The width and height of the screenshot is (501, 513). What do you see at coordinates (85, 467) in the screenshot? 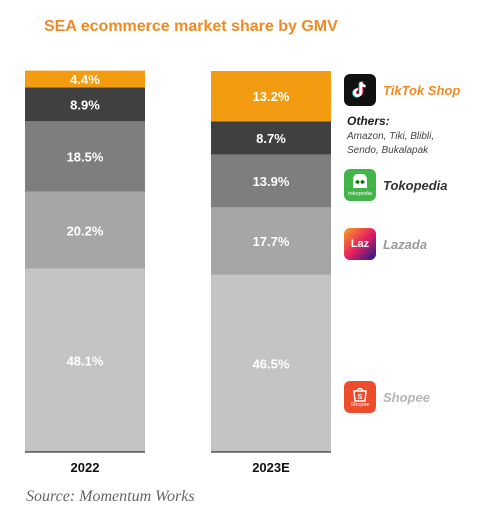
I see `category-label-2022: 2022` at bounding box center [85, 467].